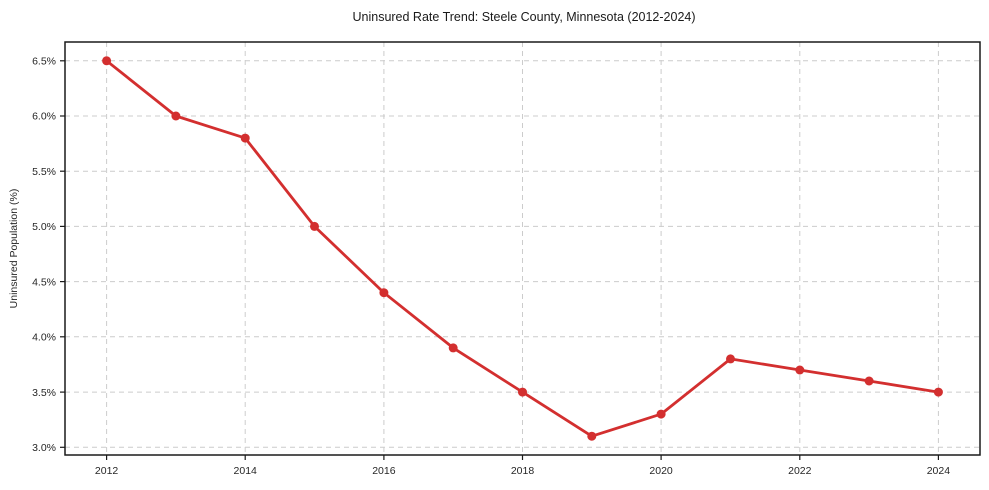 This screenshot has height=490, width=989. What do you see at coordinates (246, 471) in the screenshot?
I see `x-tick-label: 2014` at bounding box center [246, 471].